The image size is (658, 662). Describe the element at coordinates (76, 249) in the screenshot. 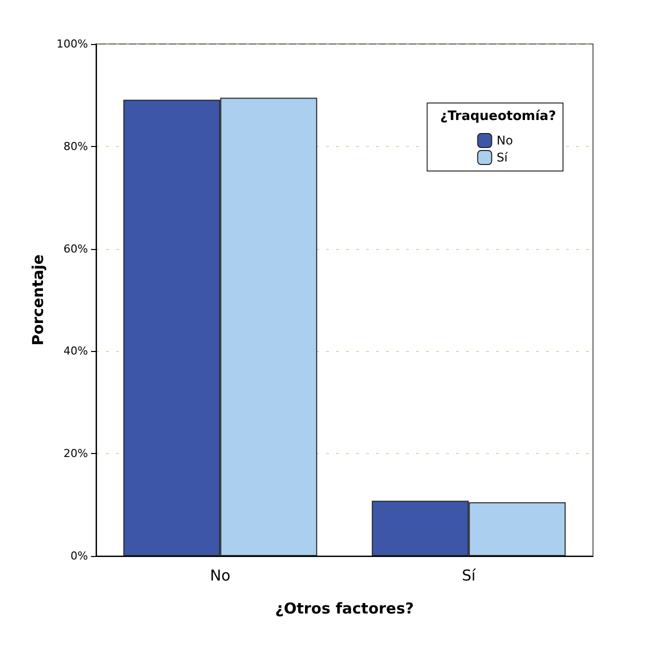

I see `y-tick-label: 60%` at that location.